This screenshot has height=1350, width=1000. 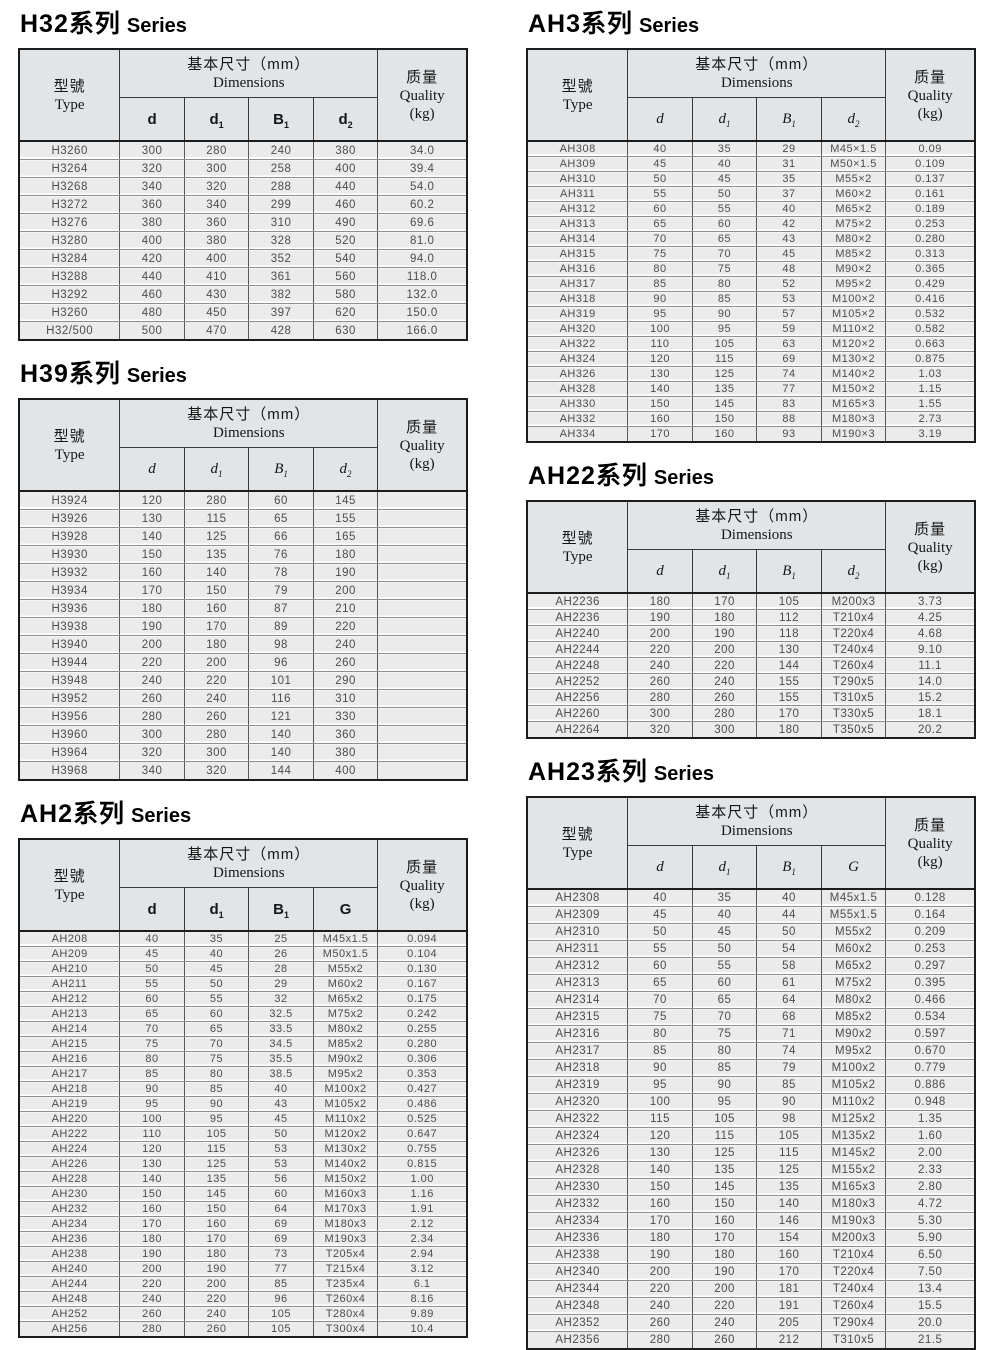 I want to click on table-row: H3928 140 125 66 165, so click(x=243, y=536).